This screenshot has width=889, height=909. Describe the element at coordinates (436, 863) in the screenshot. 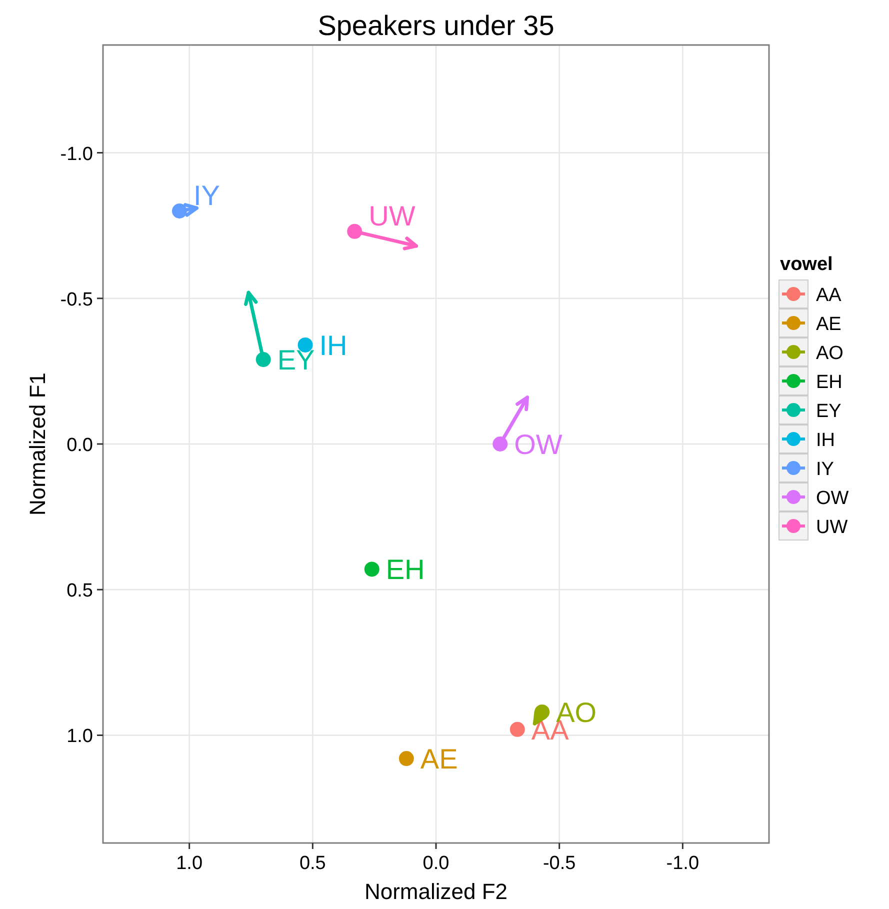

I see `x-tick-label: 0.0` at that location.